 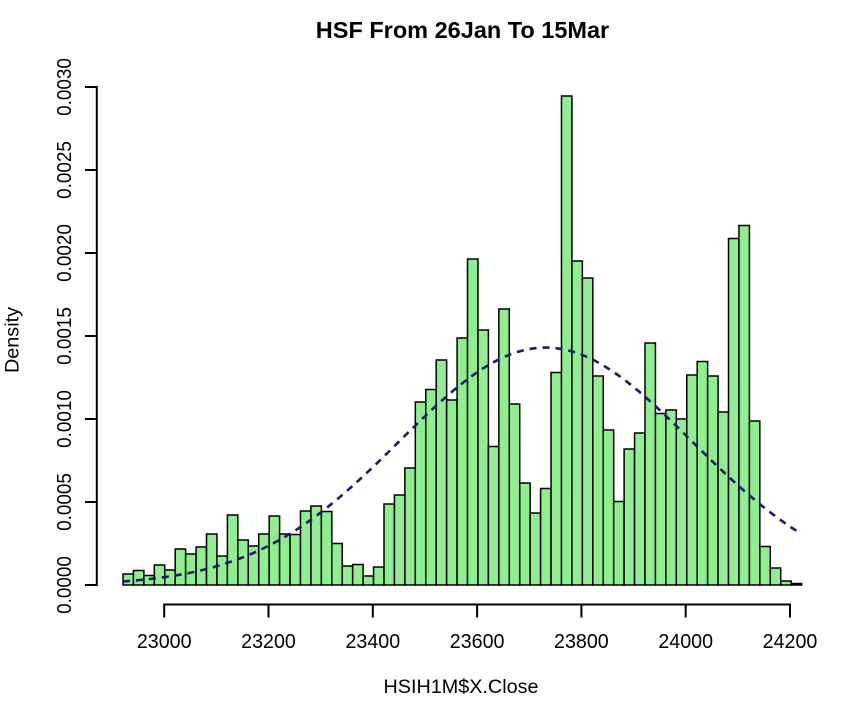 What do you see at coordinates (64, 253) in the screenshot?
I see `svg-text: 0.0020` at bounding box center [64, 253].